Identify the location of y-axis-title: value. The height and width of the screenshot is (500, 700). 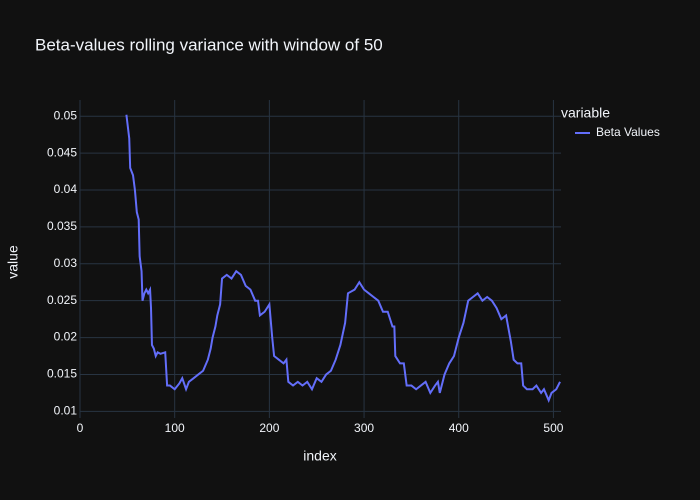
(13, 262).